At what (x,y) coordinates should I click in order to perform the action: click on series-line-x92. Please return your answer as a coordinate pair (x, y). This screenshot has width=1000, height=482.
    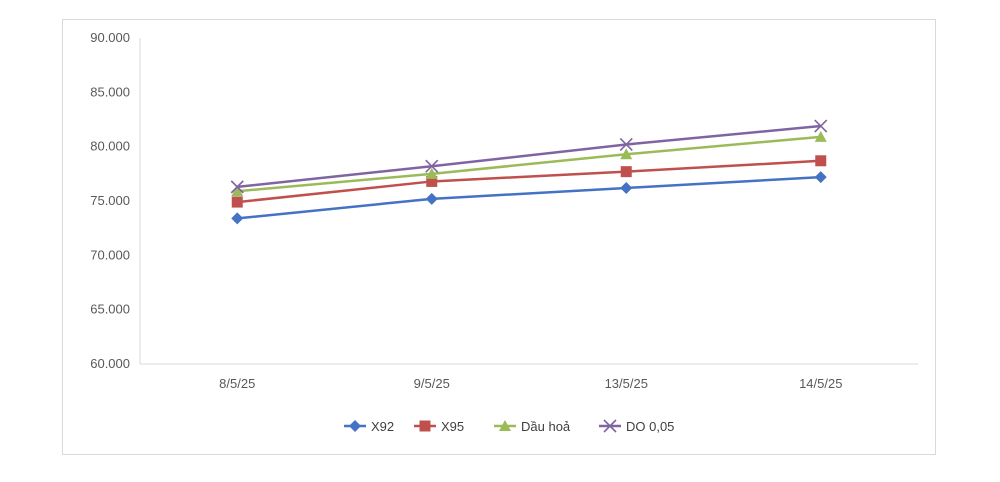
    Looking at the image, I should click on (529, 197).